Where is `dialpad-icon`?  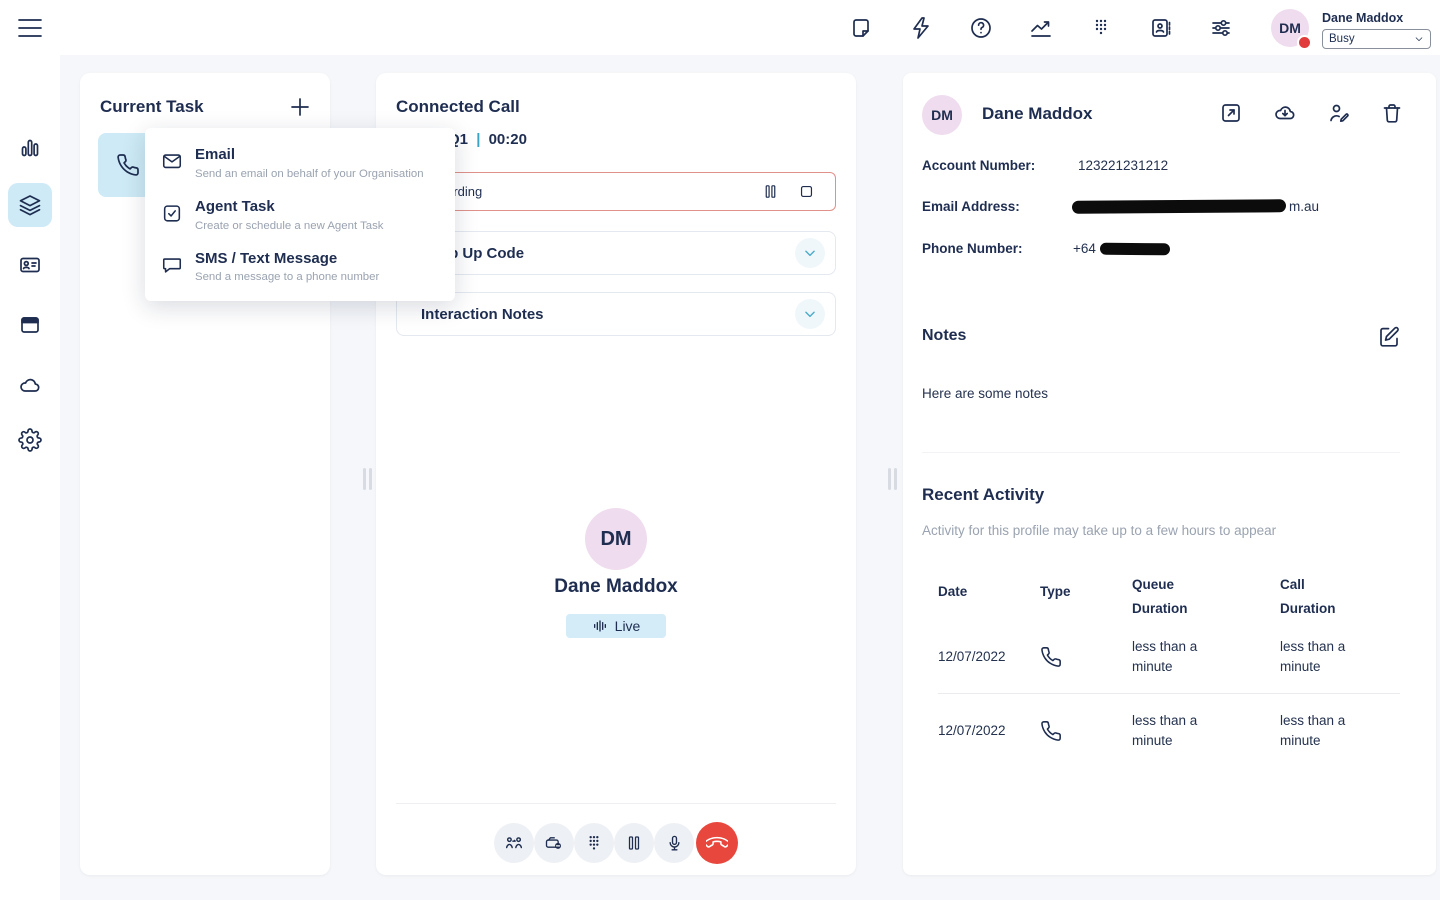
dialpad-icon is located at coordinates (594, 843).